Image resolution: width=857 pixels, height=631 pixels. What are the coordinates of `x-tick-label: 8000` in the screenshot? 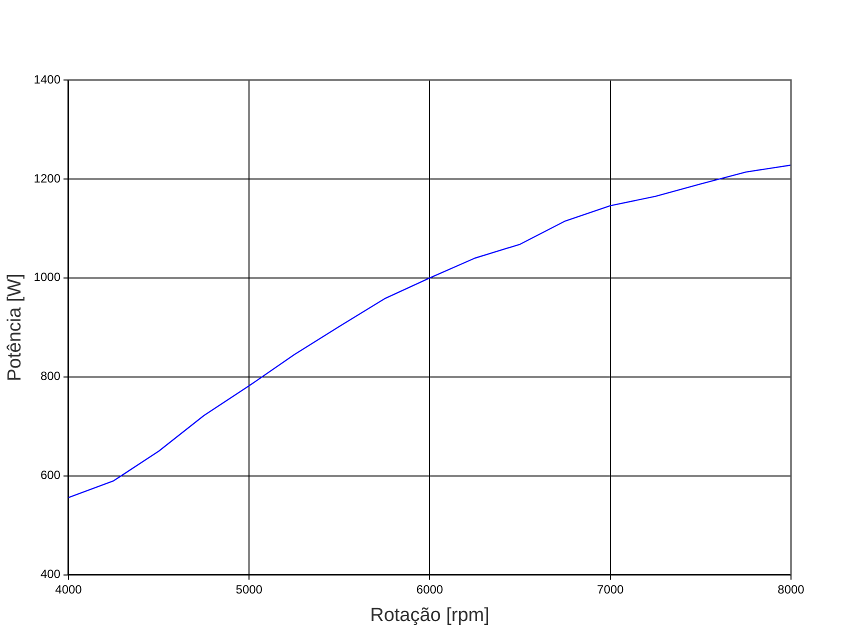 It's located at (791, 589).